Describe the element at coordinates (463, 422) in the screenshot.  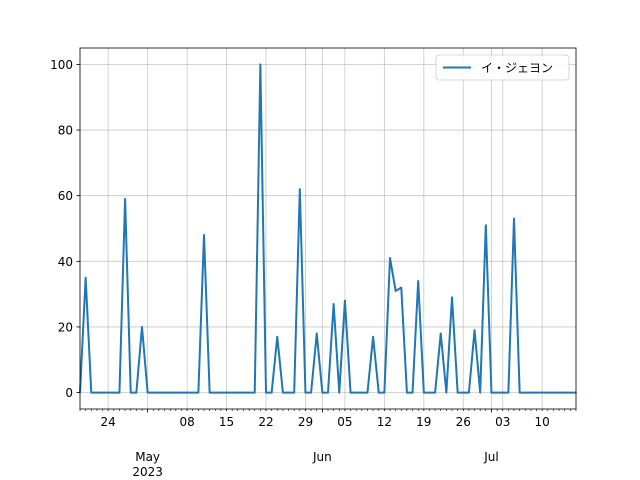
I see `x-minor-tick-label: 26` at that location.